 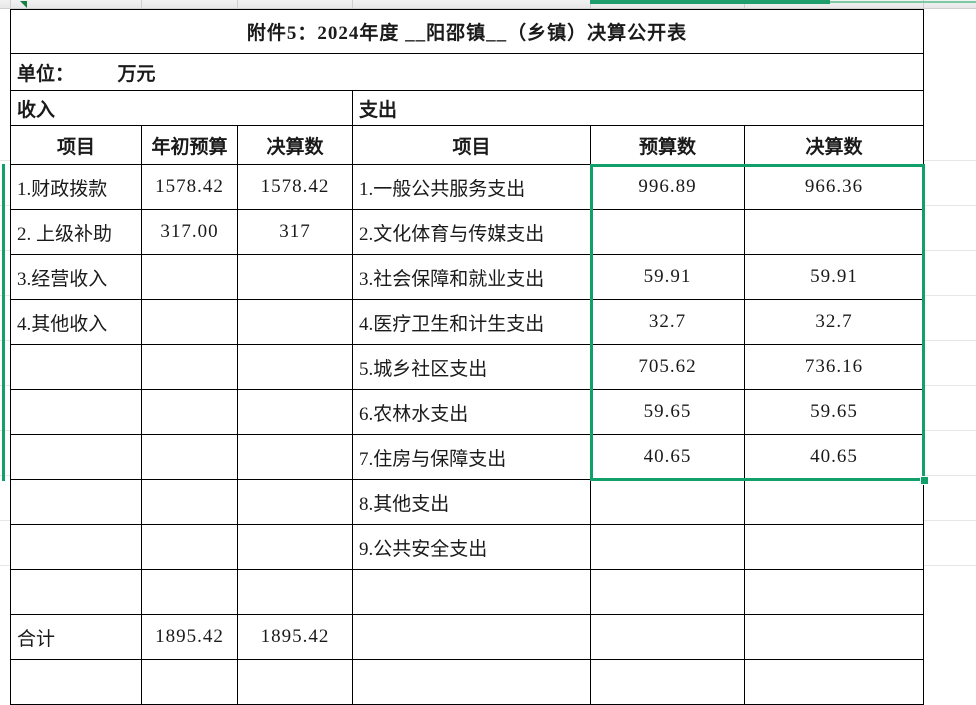 I want to click on expense-item-cell: 8.其他支出, so click(x=471, y=502).